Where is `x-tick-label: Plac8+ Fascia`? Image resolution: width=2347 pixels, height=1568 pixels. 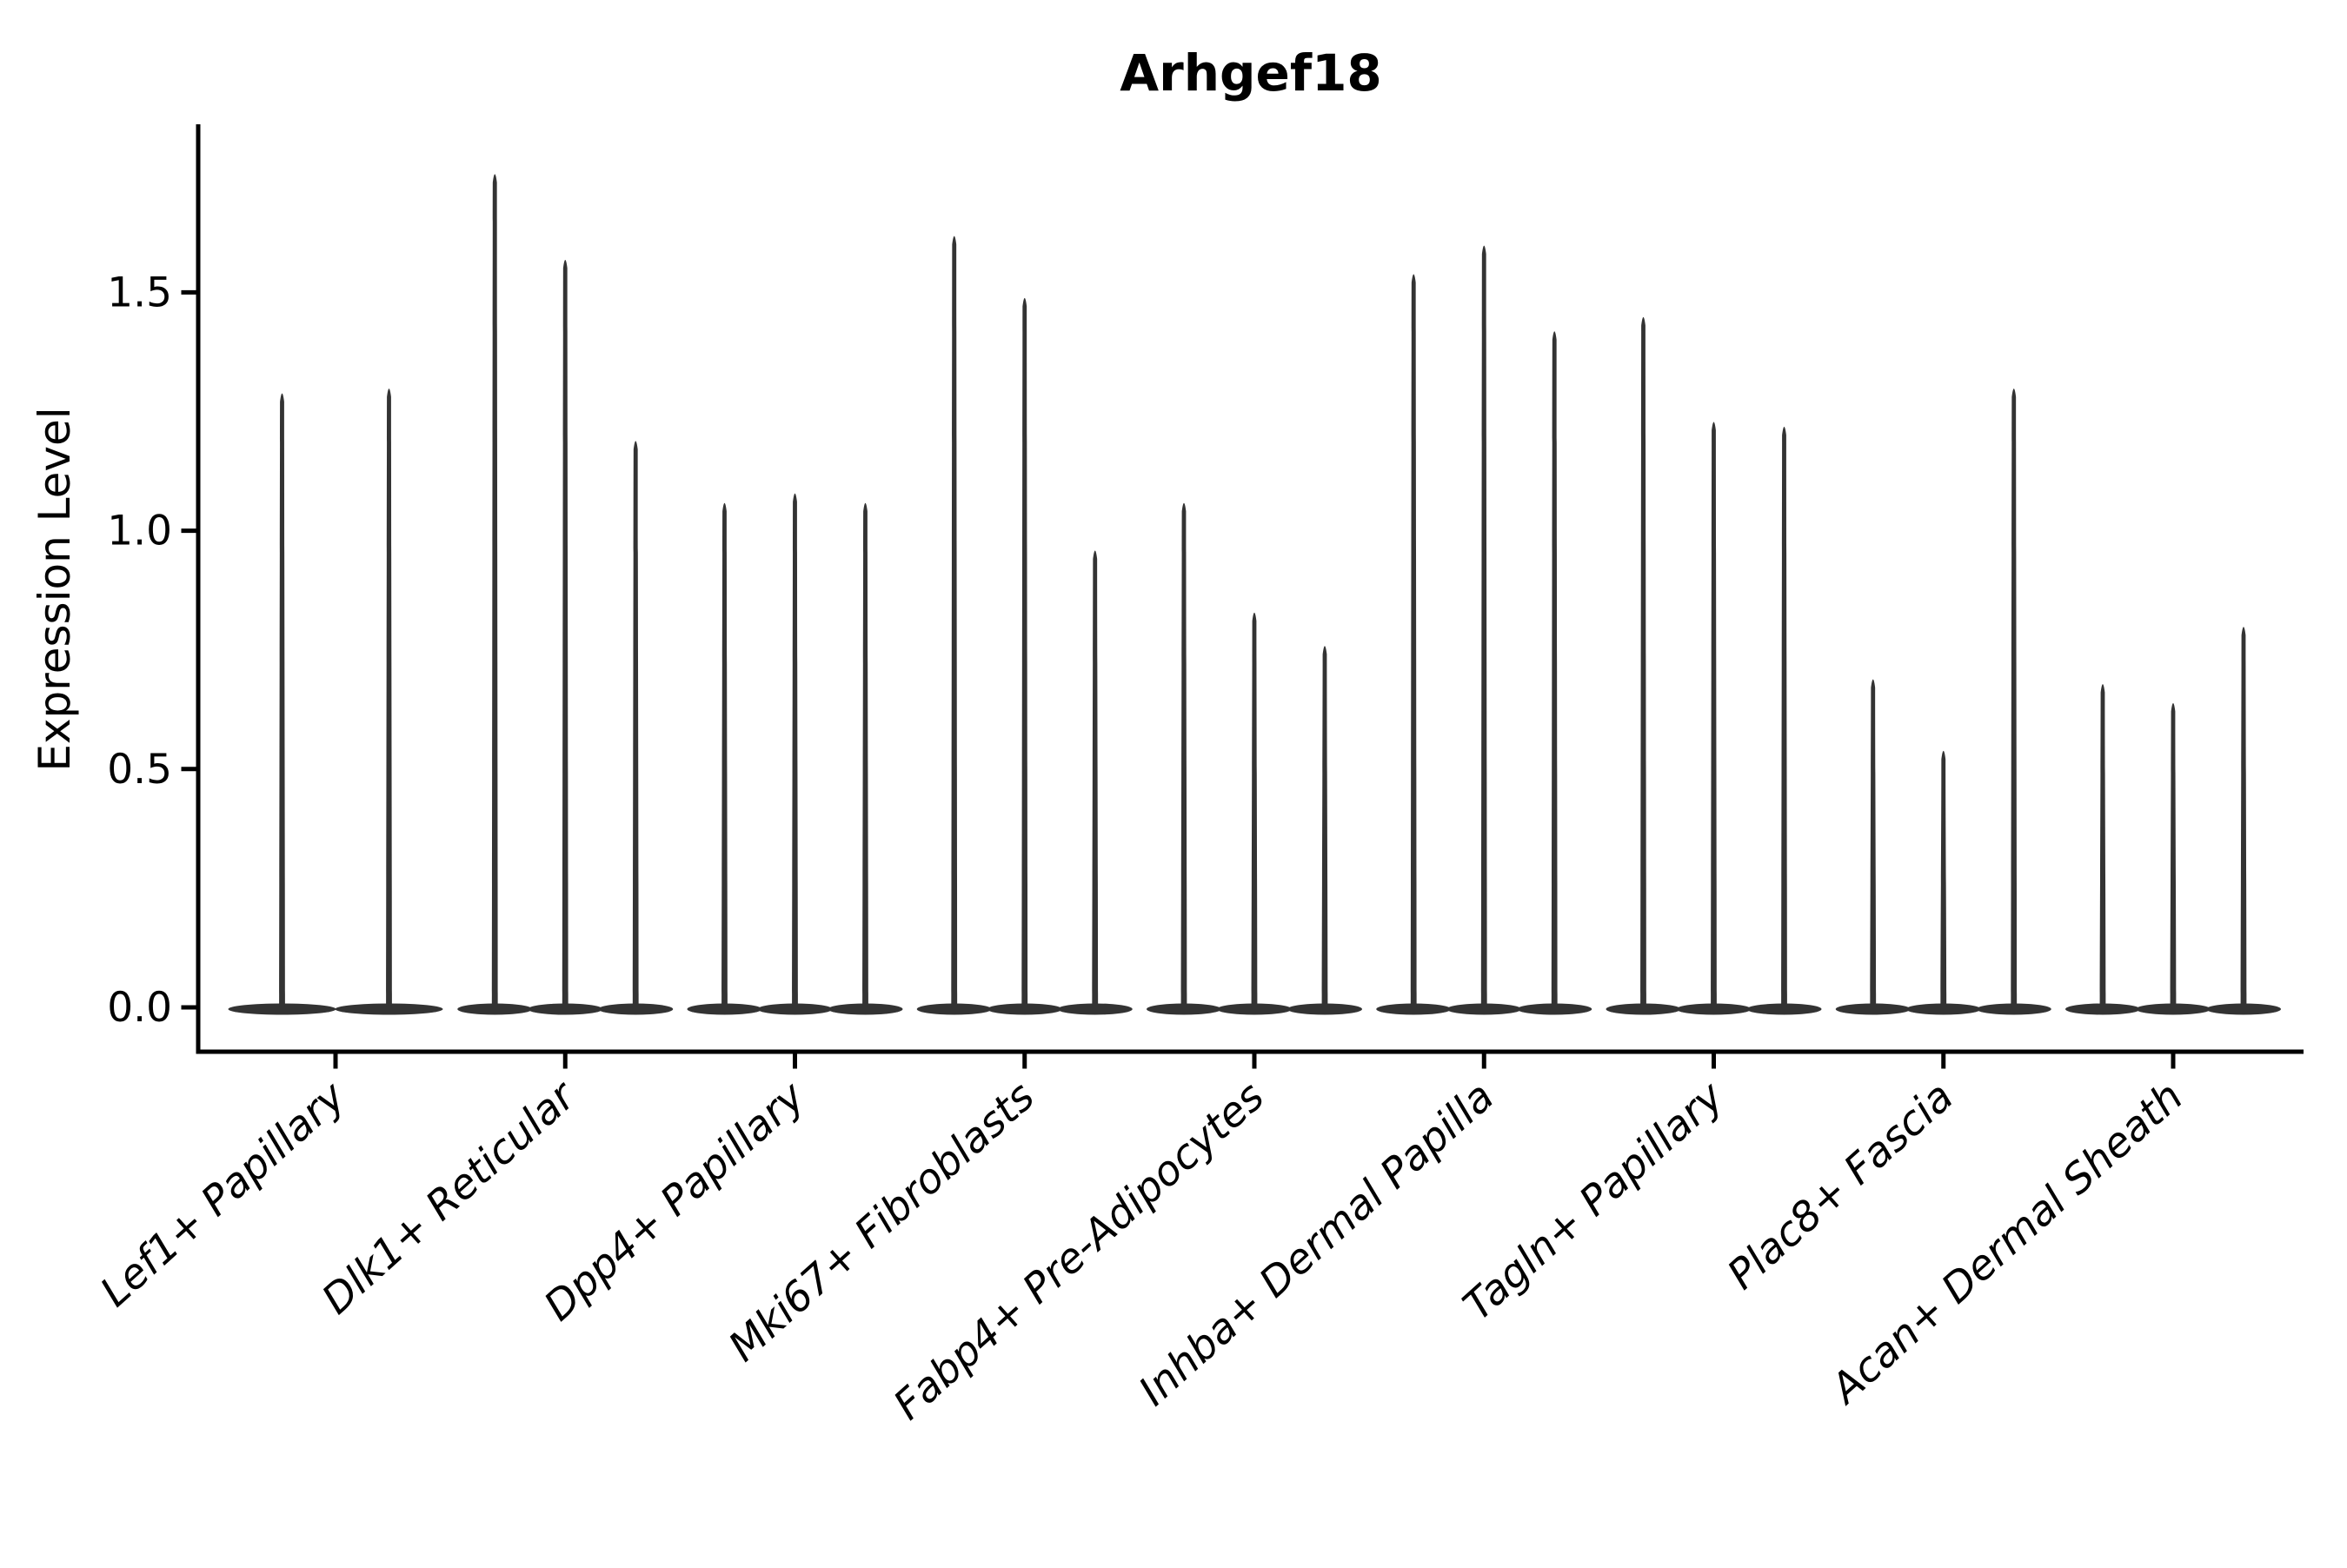
x-tick-label: Plac8+ Fascia is located at coordinates (1841, 1186).